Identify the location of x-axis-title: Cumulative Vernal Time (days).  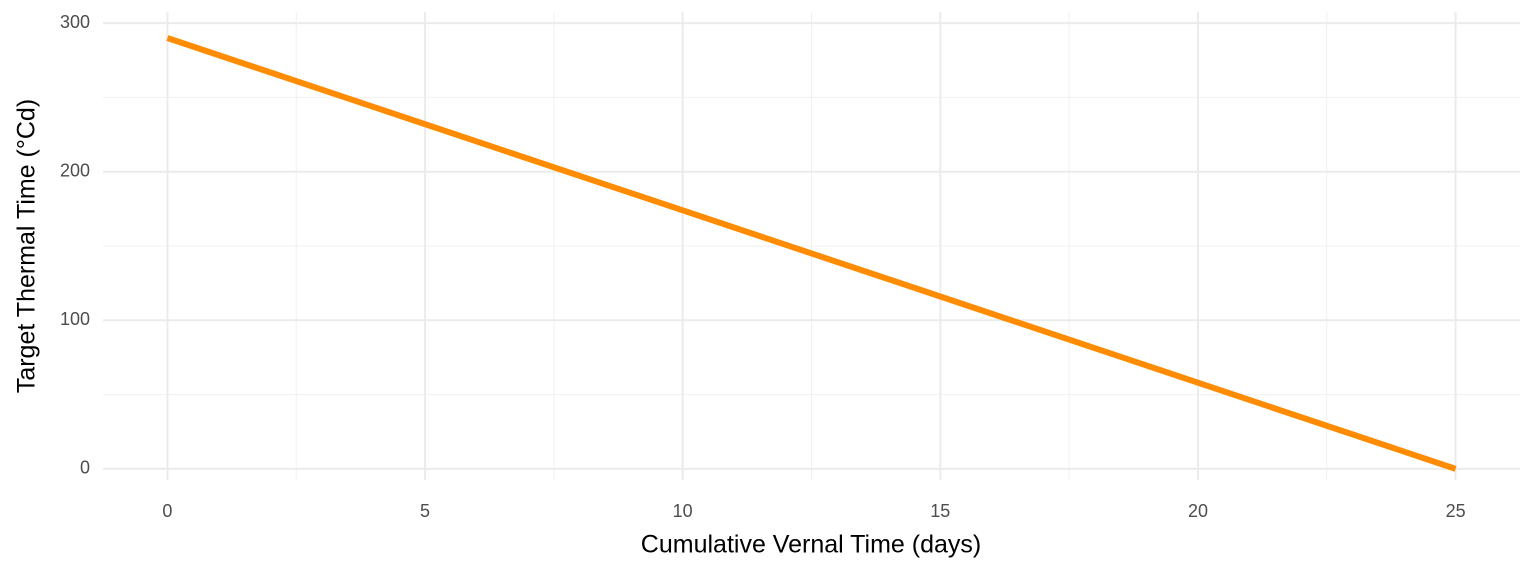
(811, 545).